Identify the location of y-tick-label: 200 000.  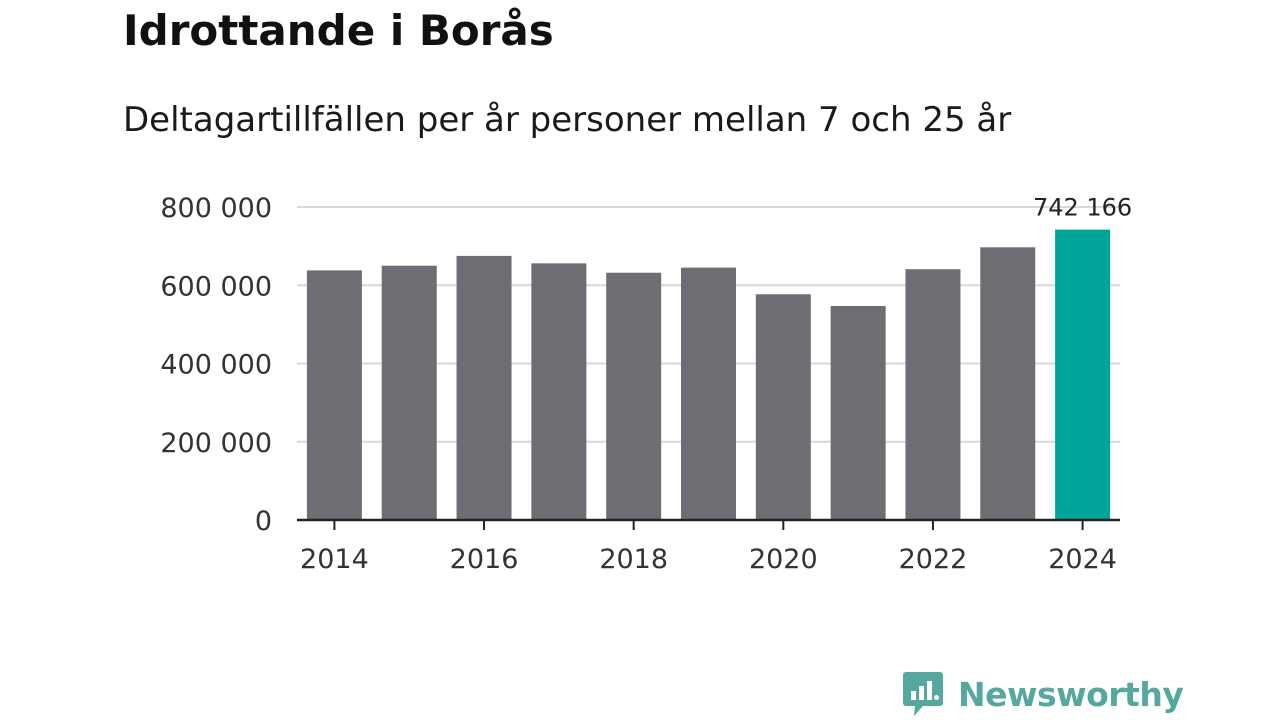
(216, 443).